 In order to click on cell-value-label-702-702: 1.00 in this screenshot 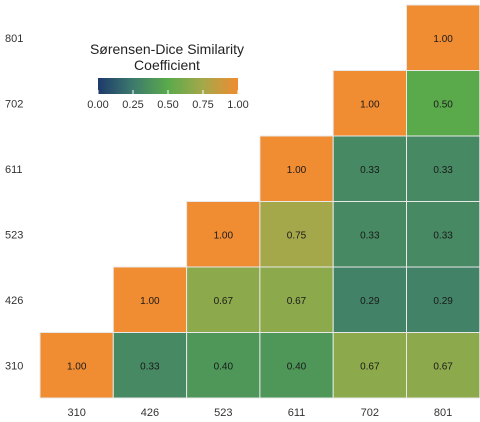, I will do `click(370, 104)`.